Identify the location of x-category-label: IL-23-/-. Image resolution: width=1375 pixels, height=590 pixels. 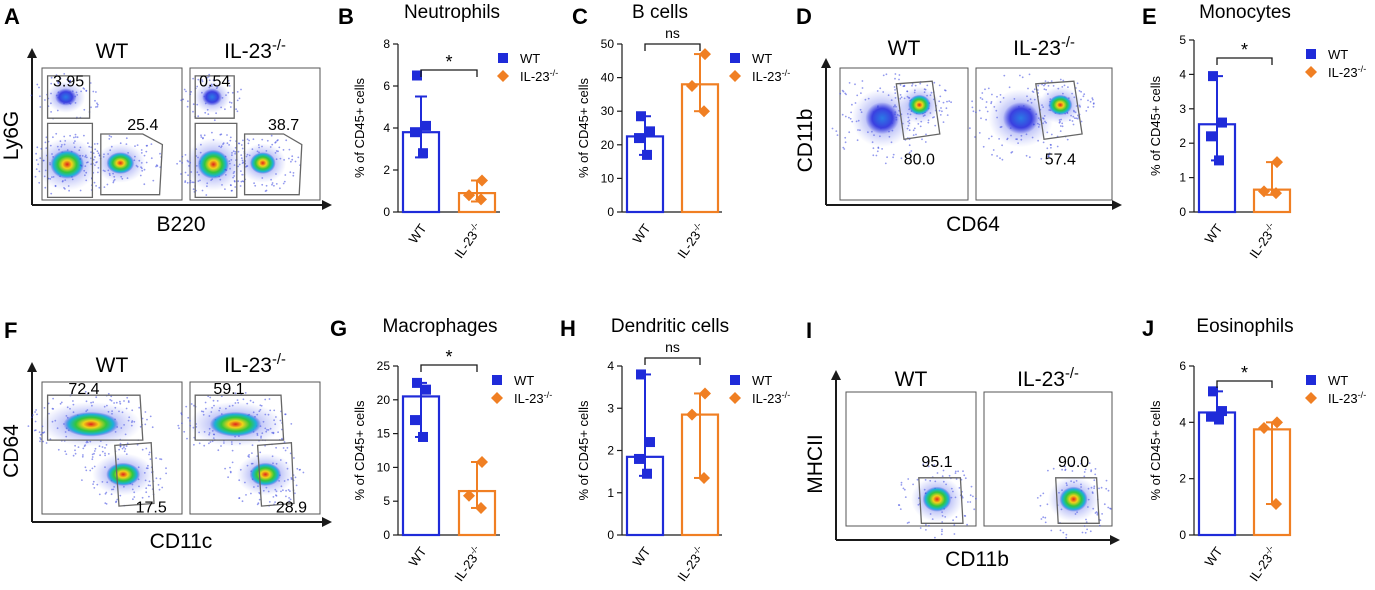
(690, 241).